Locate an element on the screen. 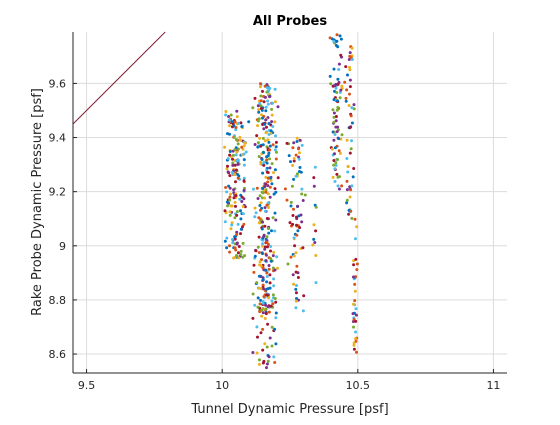 The height and width of the screenshot is (425, 560). x-tick-label: 11 is located at coordinates (493, 385).